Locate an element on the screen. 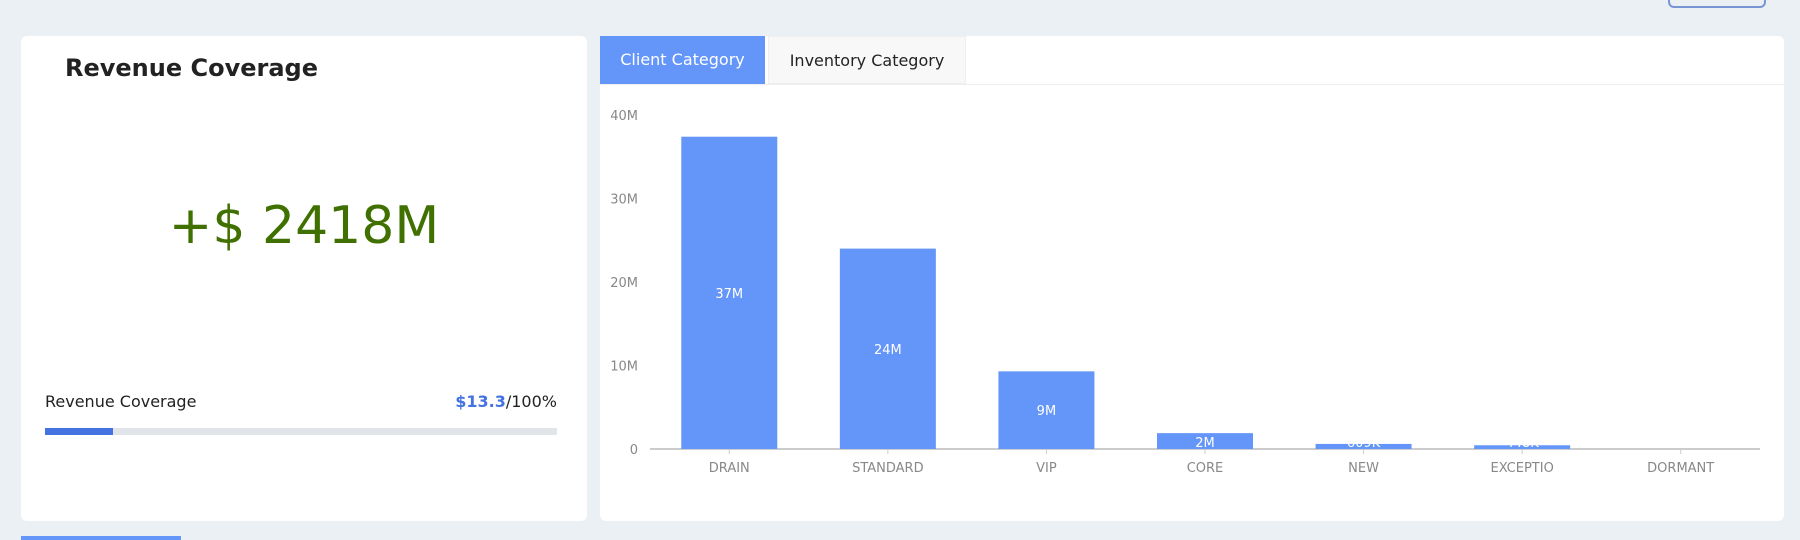  progress-value: $13.3/100% is located at coordinates (506, 401).